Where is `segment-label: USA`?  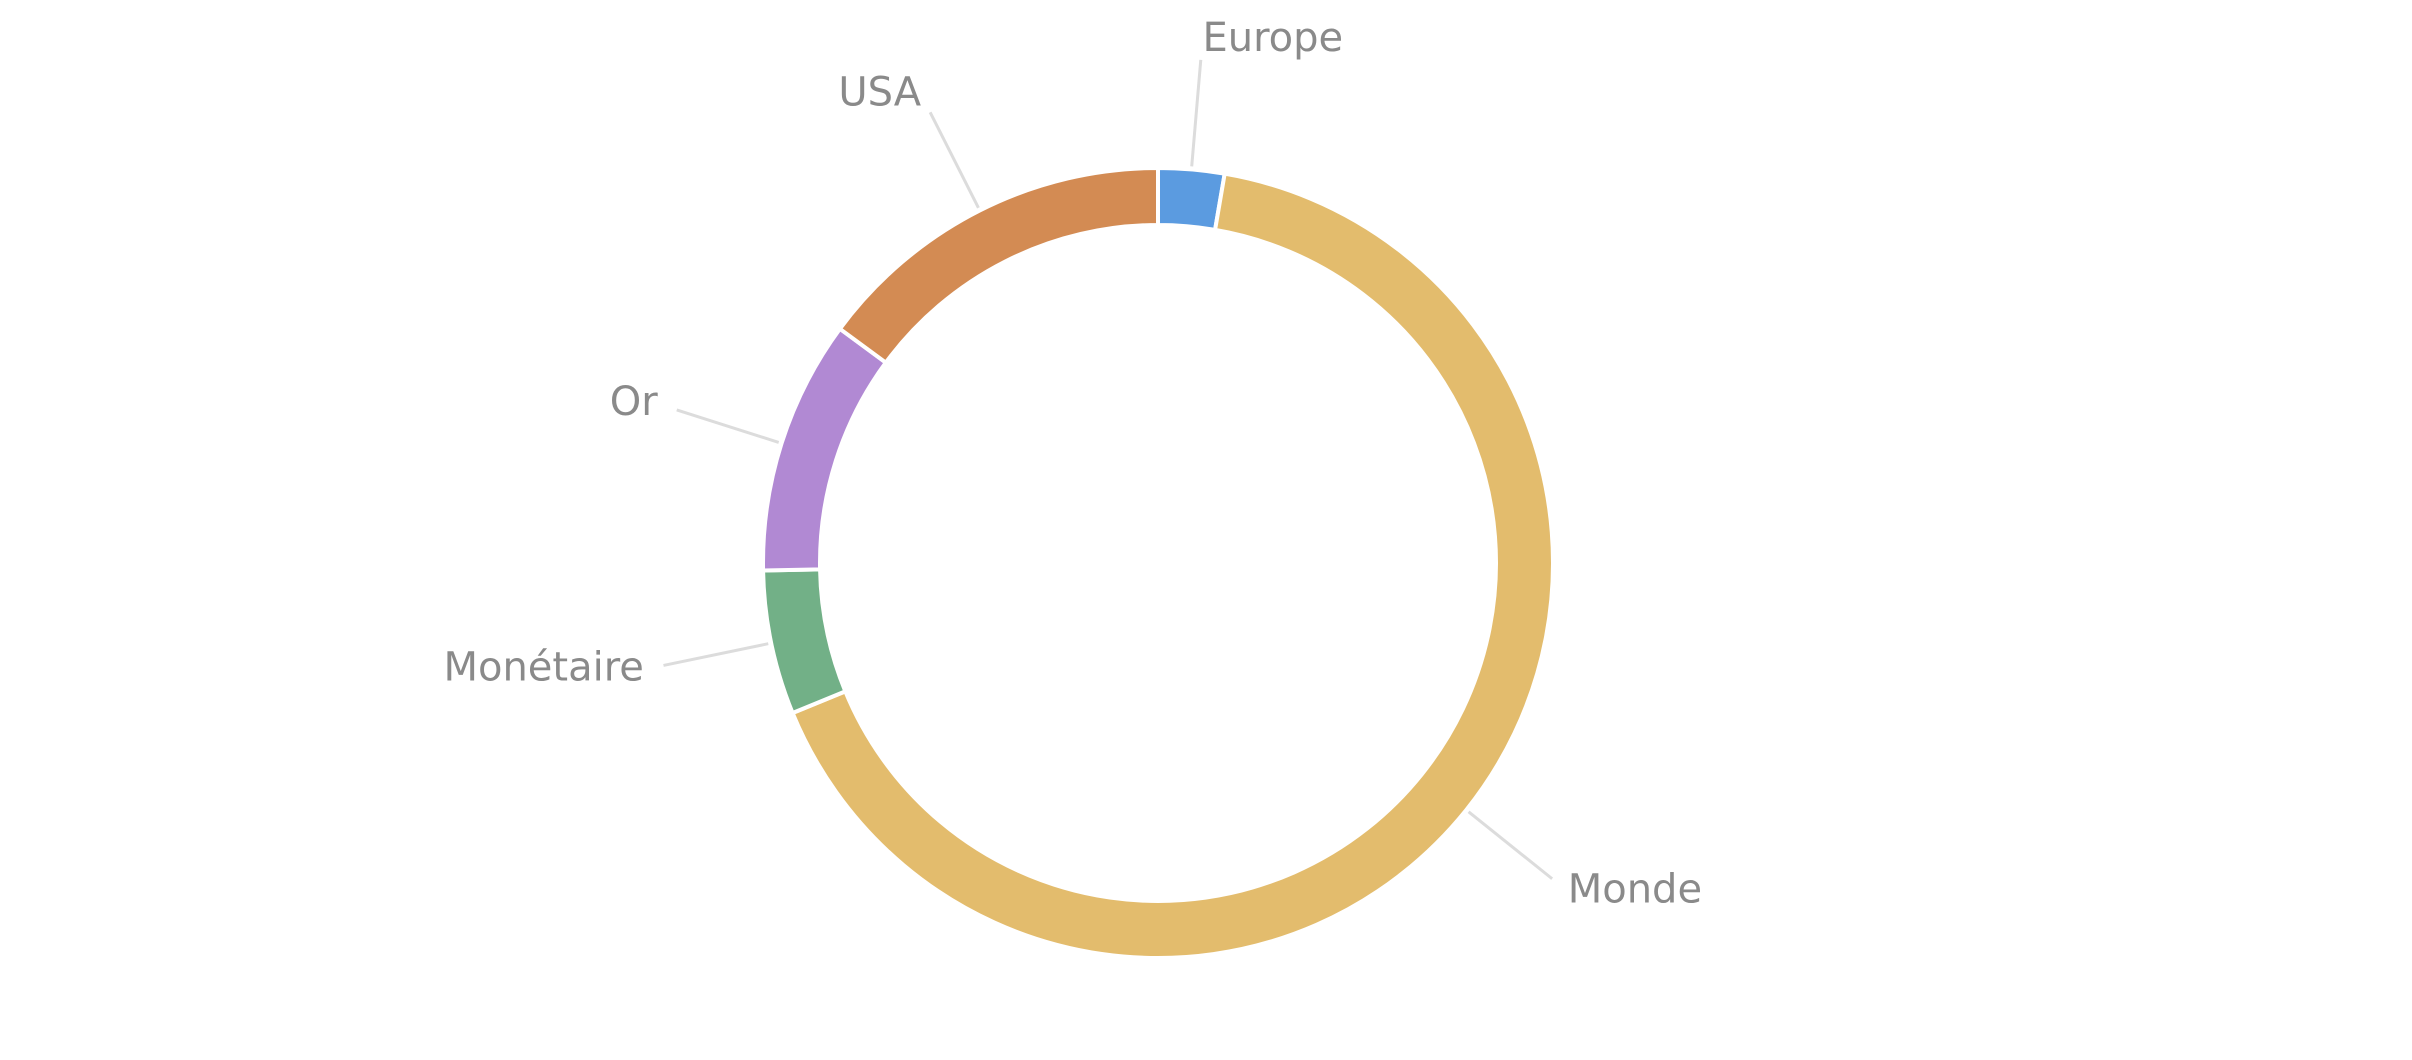
segment-label: USA is located at coordinates (879, 92).